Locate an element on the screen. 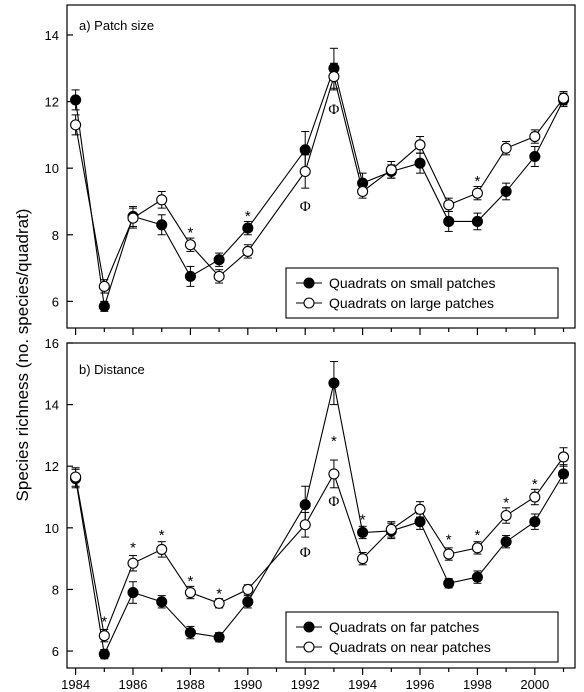  x-tick-label: 1984 is located at coordinates (75, 684).